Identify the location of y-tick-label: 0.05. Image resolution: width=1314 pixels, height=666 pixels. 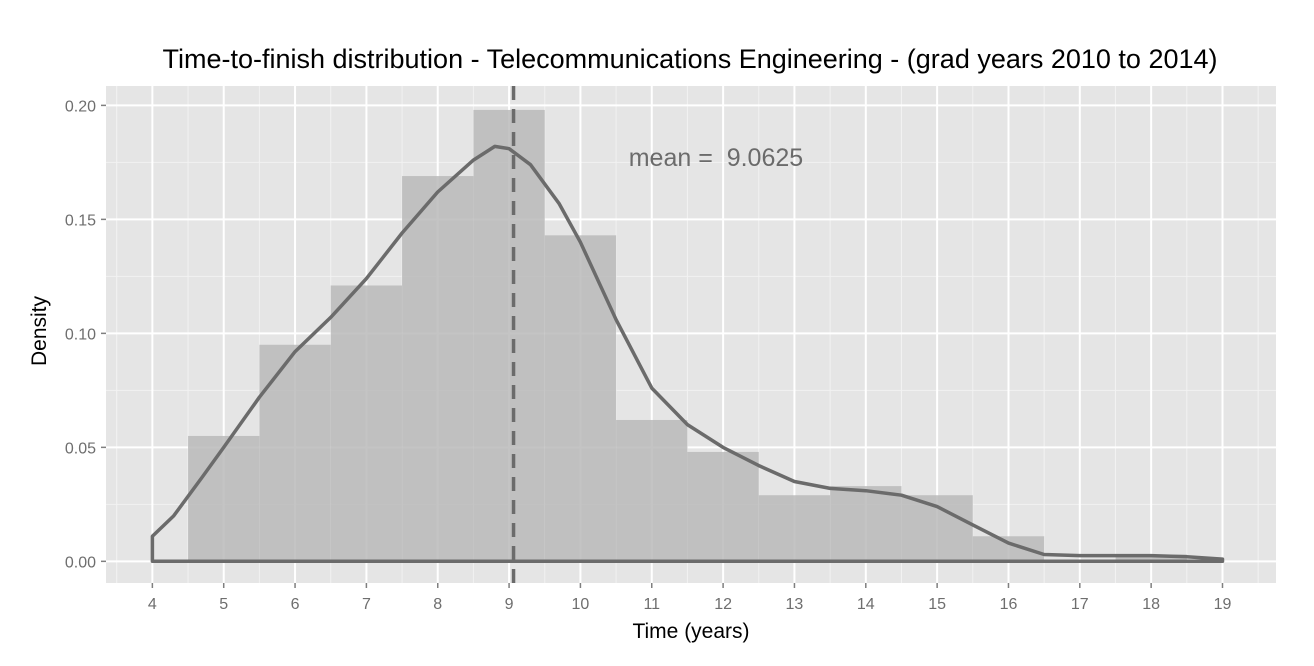
(80, 448).